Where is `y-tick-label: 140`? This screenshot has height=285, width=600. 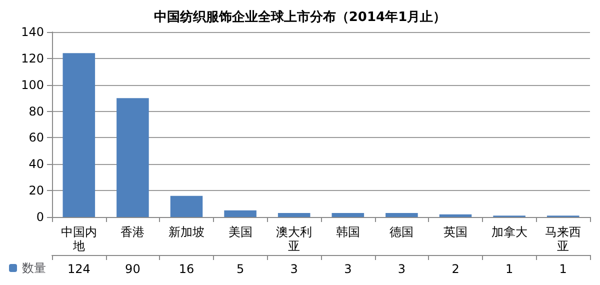
y-tick-label: 140 is located at coordinates (32, 32).